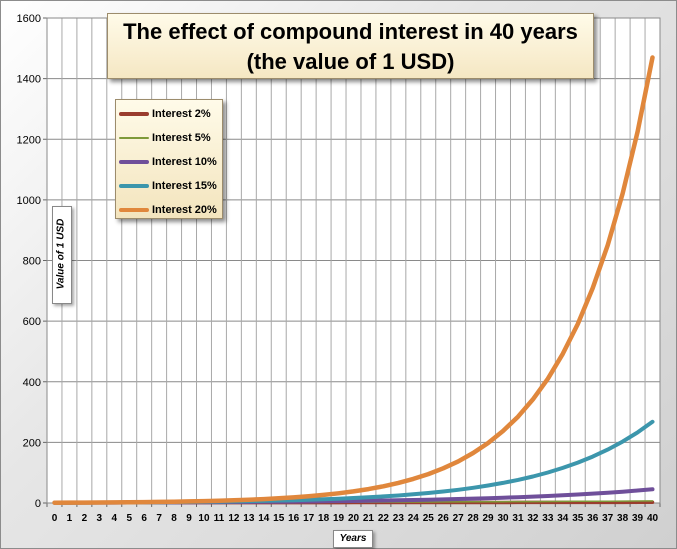 The width and height of the screenshot is (677, 549). I want to click on x-tick-label: 29, so click(488, 518).